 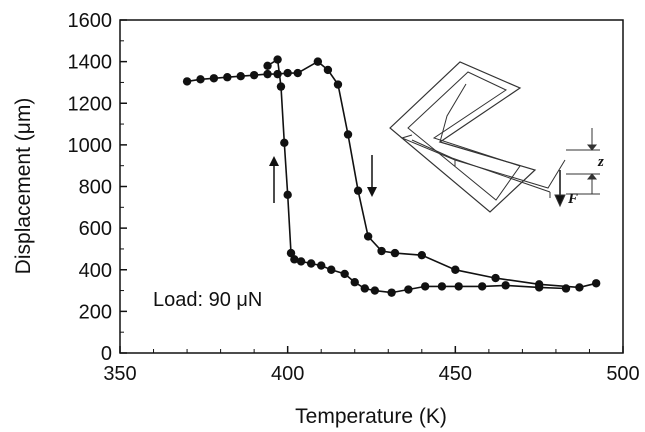 I want to click on load-annotation: Load: 90 μN, so click(x=207, y=300).